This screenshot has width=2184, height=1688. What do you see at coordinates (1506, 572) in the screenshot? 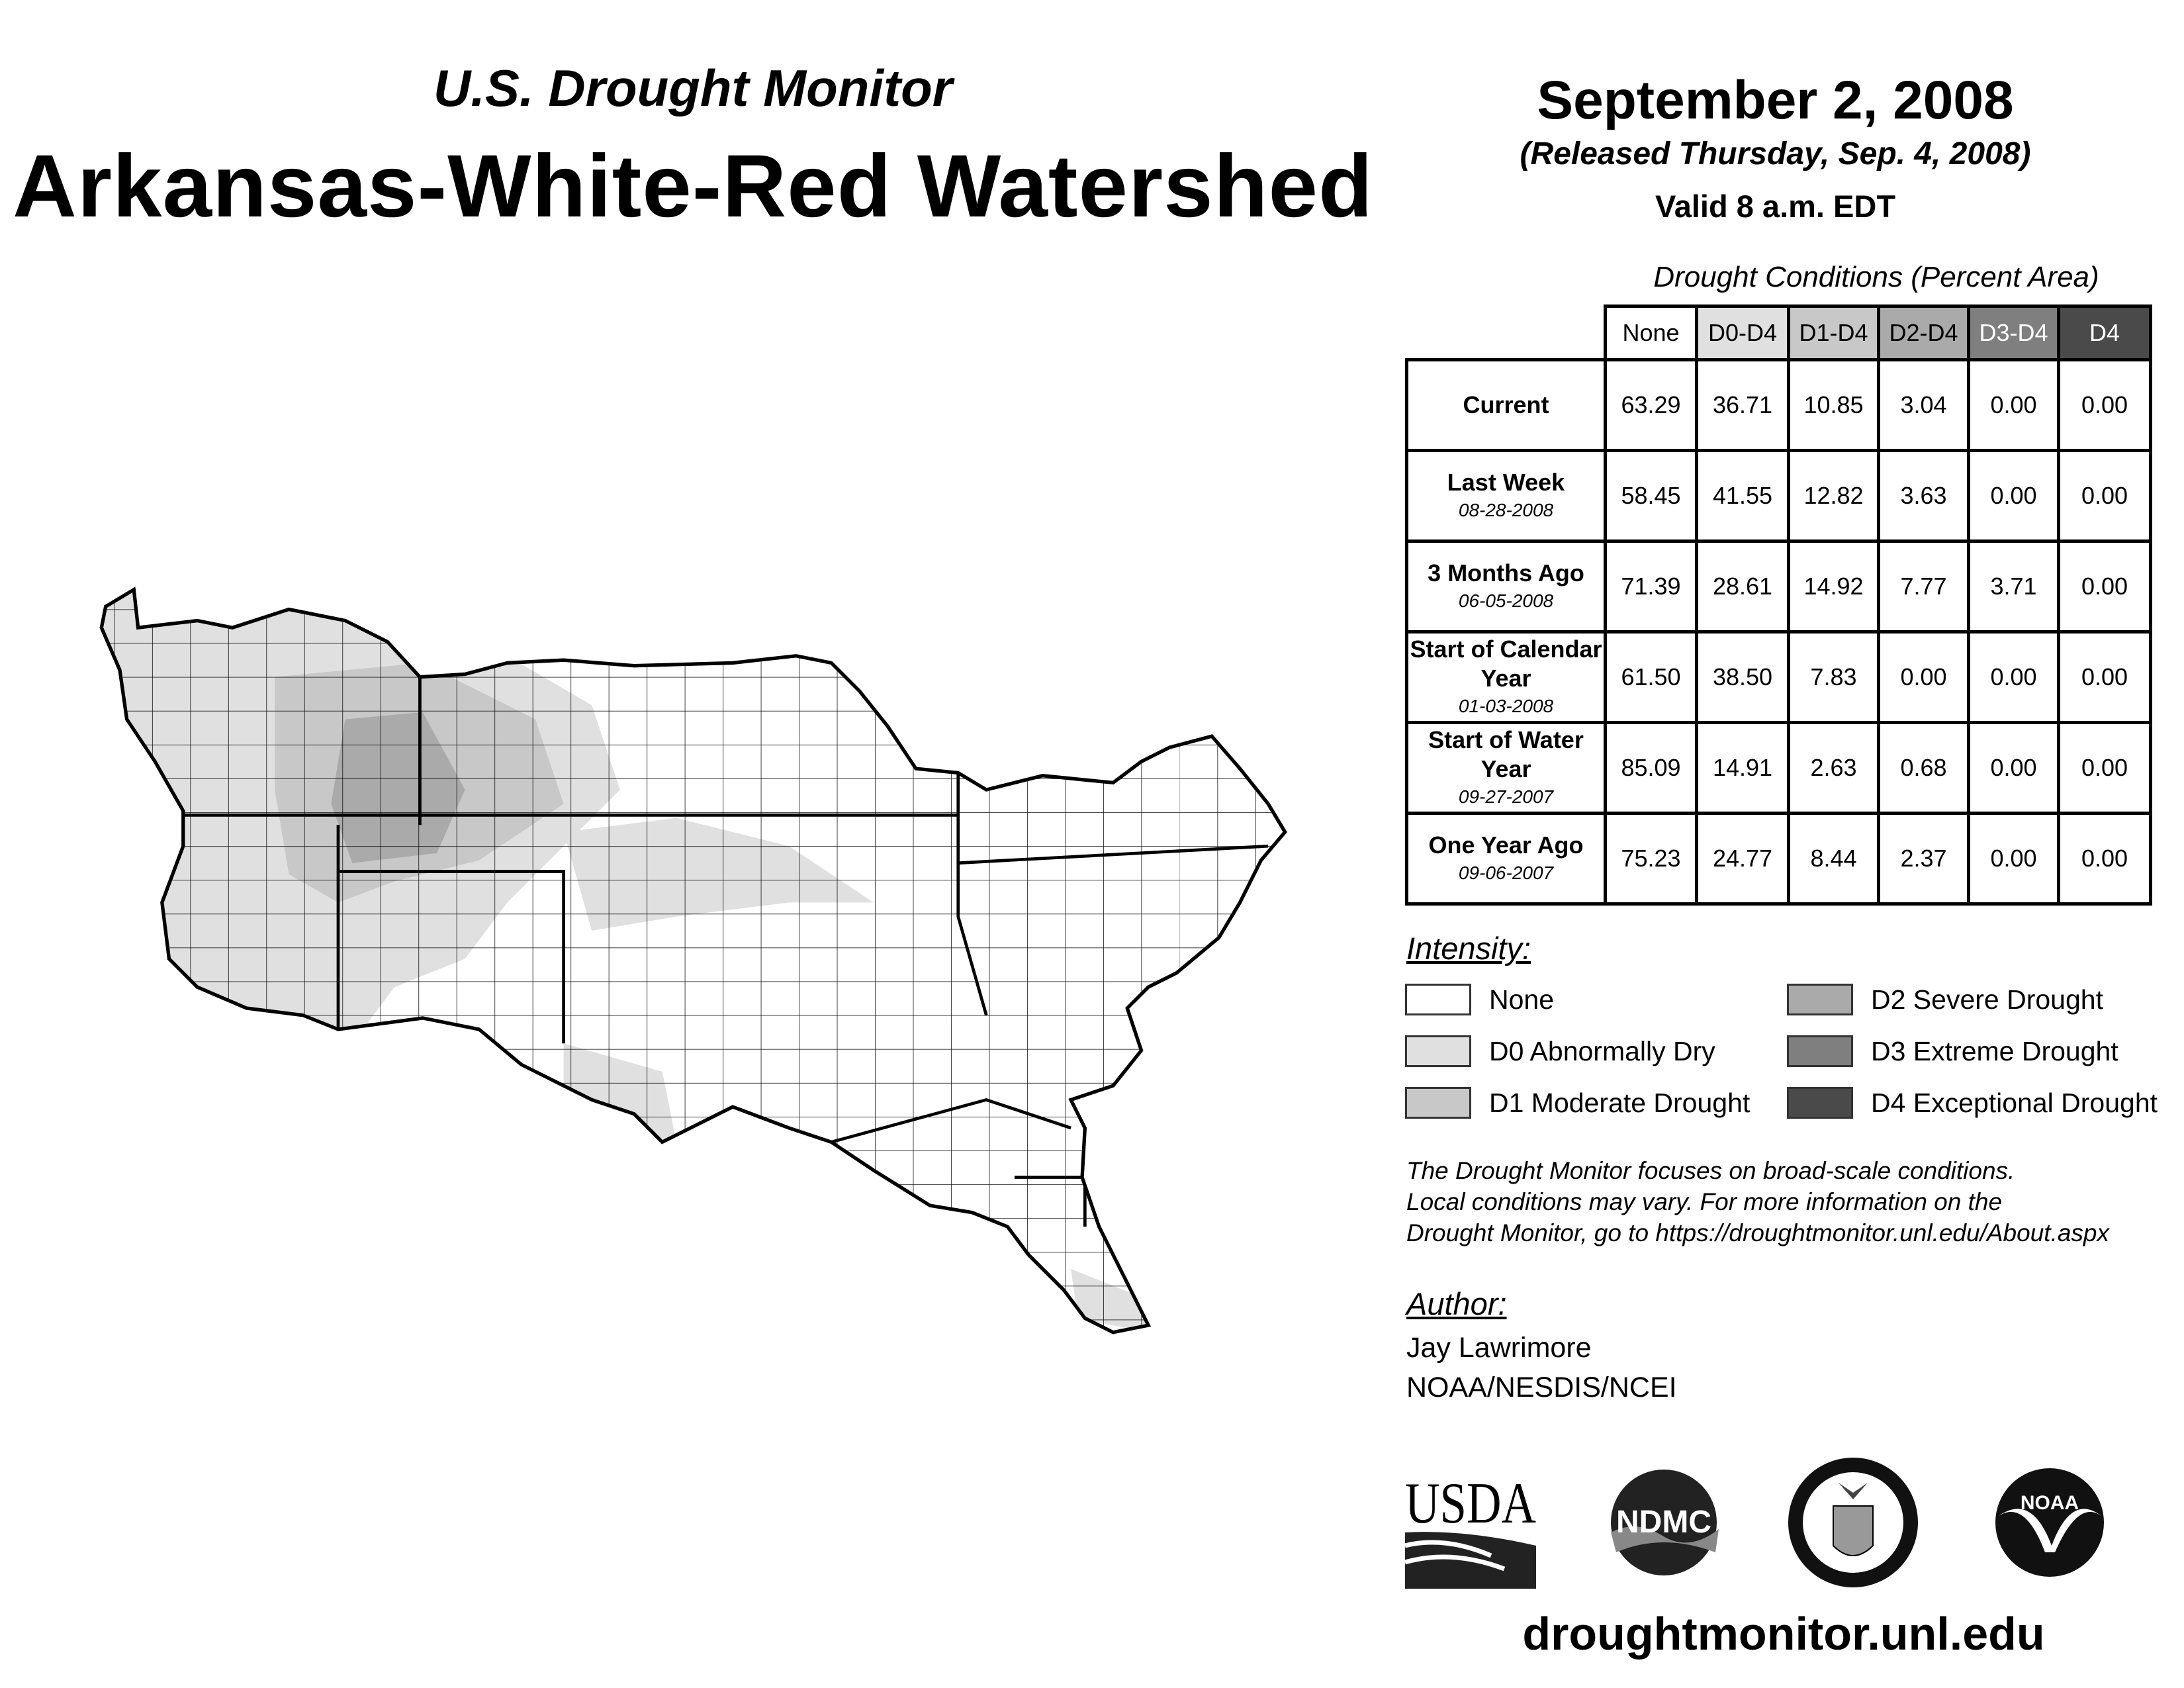
I see `row-label: 3 Months Ago` at bounding box center [1506, 572].